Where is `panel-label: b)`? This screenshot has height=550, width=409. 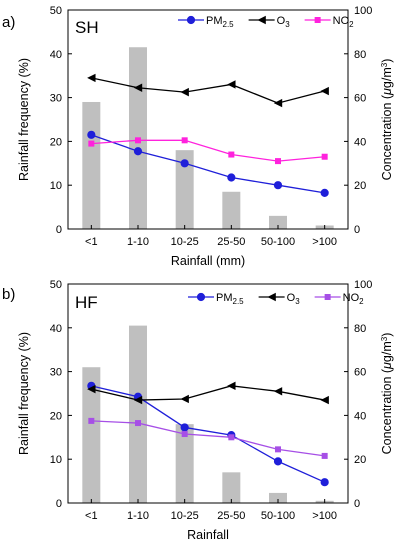
panel-label: b) is located at coordinates (8, 294).